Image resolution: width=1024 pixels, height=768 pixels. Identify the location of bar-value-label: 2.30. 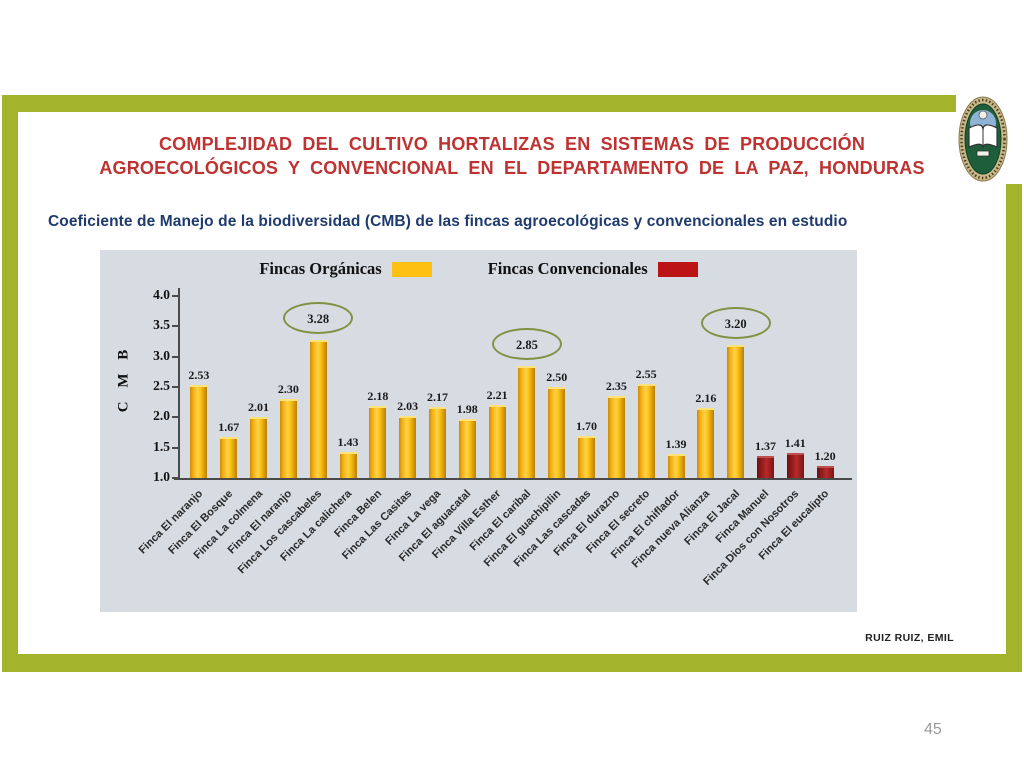
(288, 389).